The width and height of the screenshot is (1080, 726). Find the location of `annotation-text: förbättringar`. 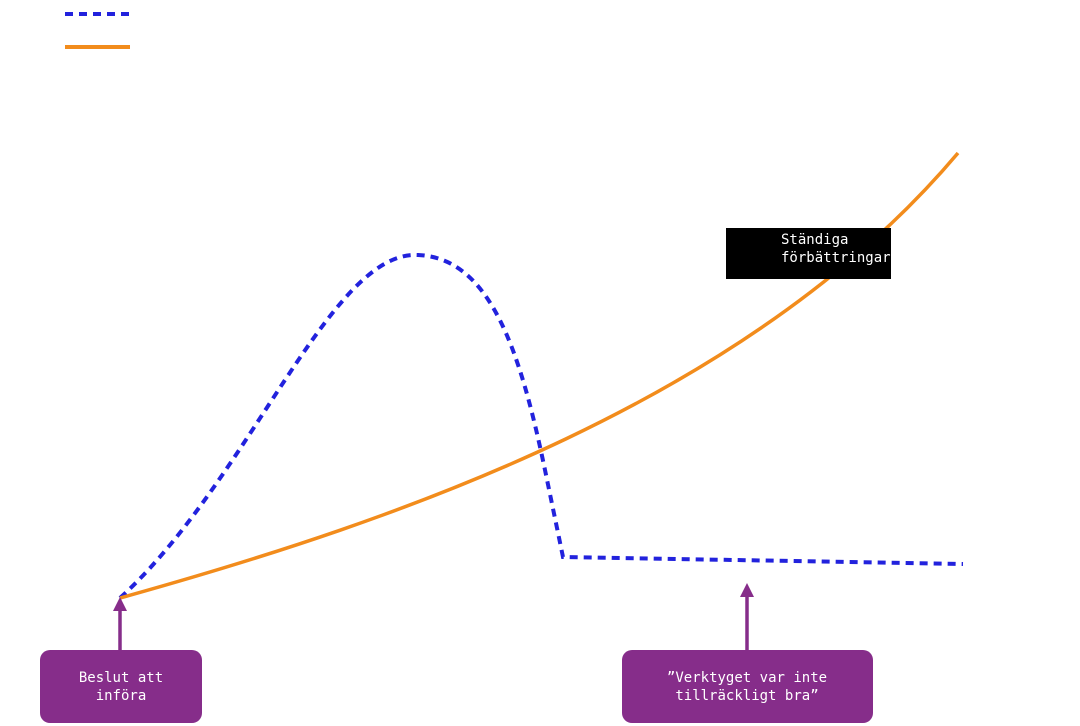

annotation-text: förbättringar is located at coordinates (836, 258).